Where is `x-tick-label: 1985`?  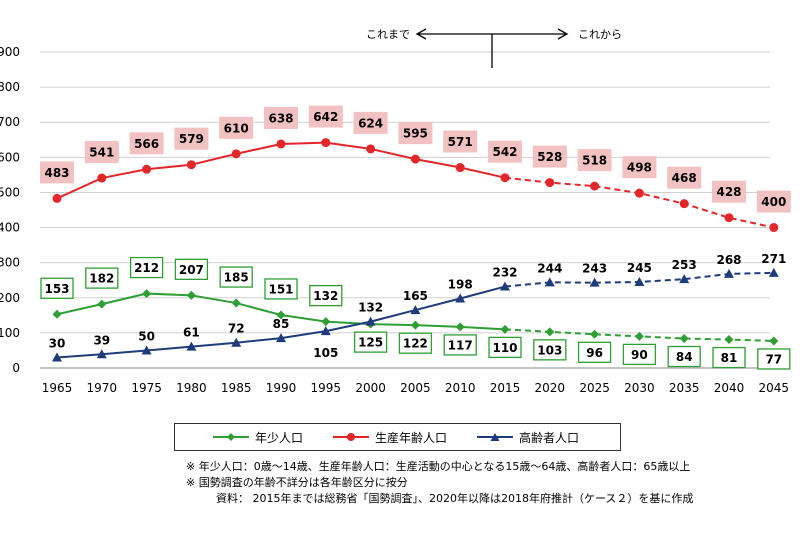
x-tick-label: 1985 is located at coordinates (236, 388).